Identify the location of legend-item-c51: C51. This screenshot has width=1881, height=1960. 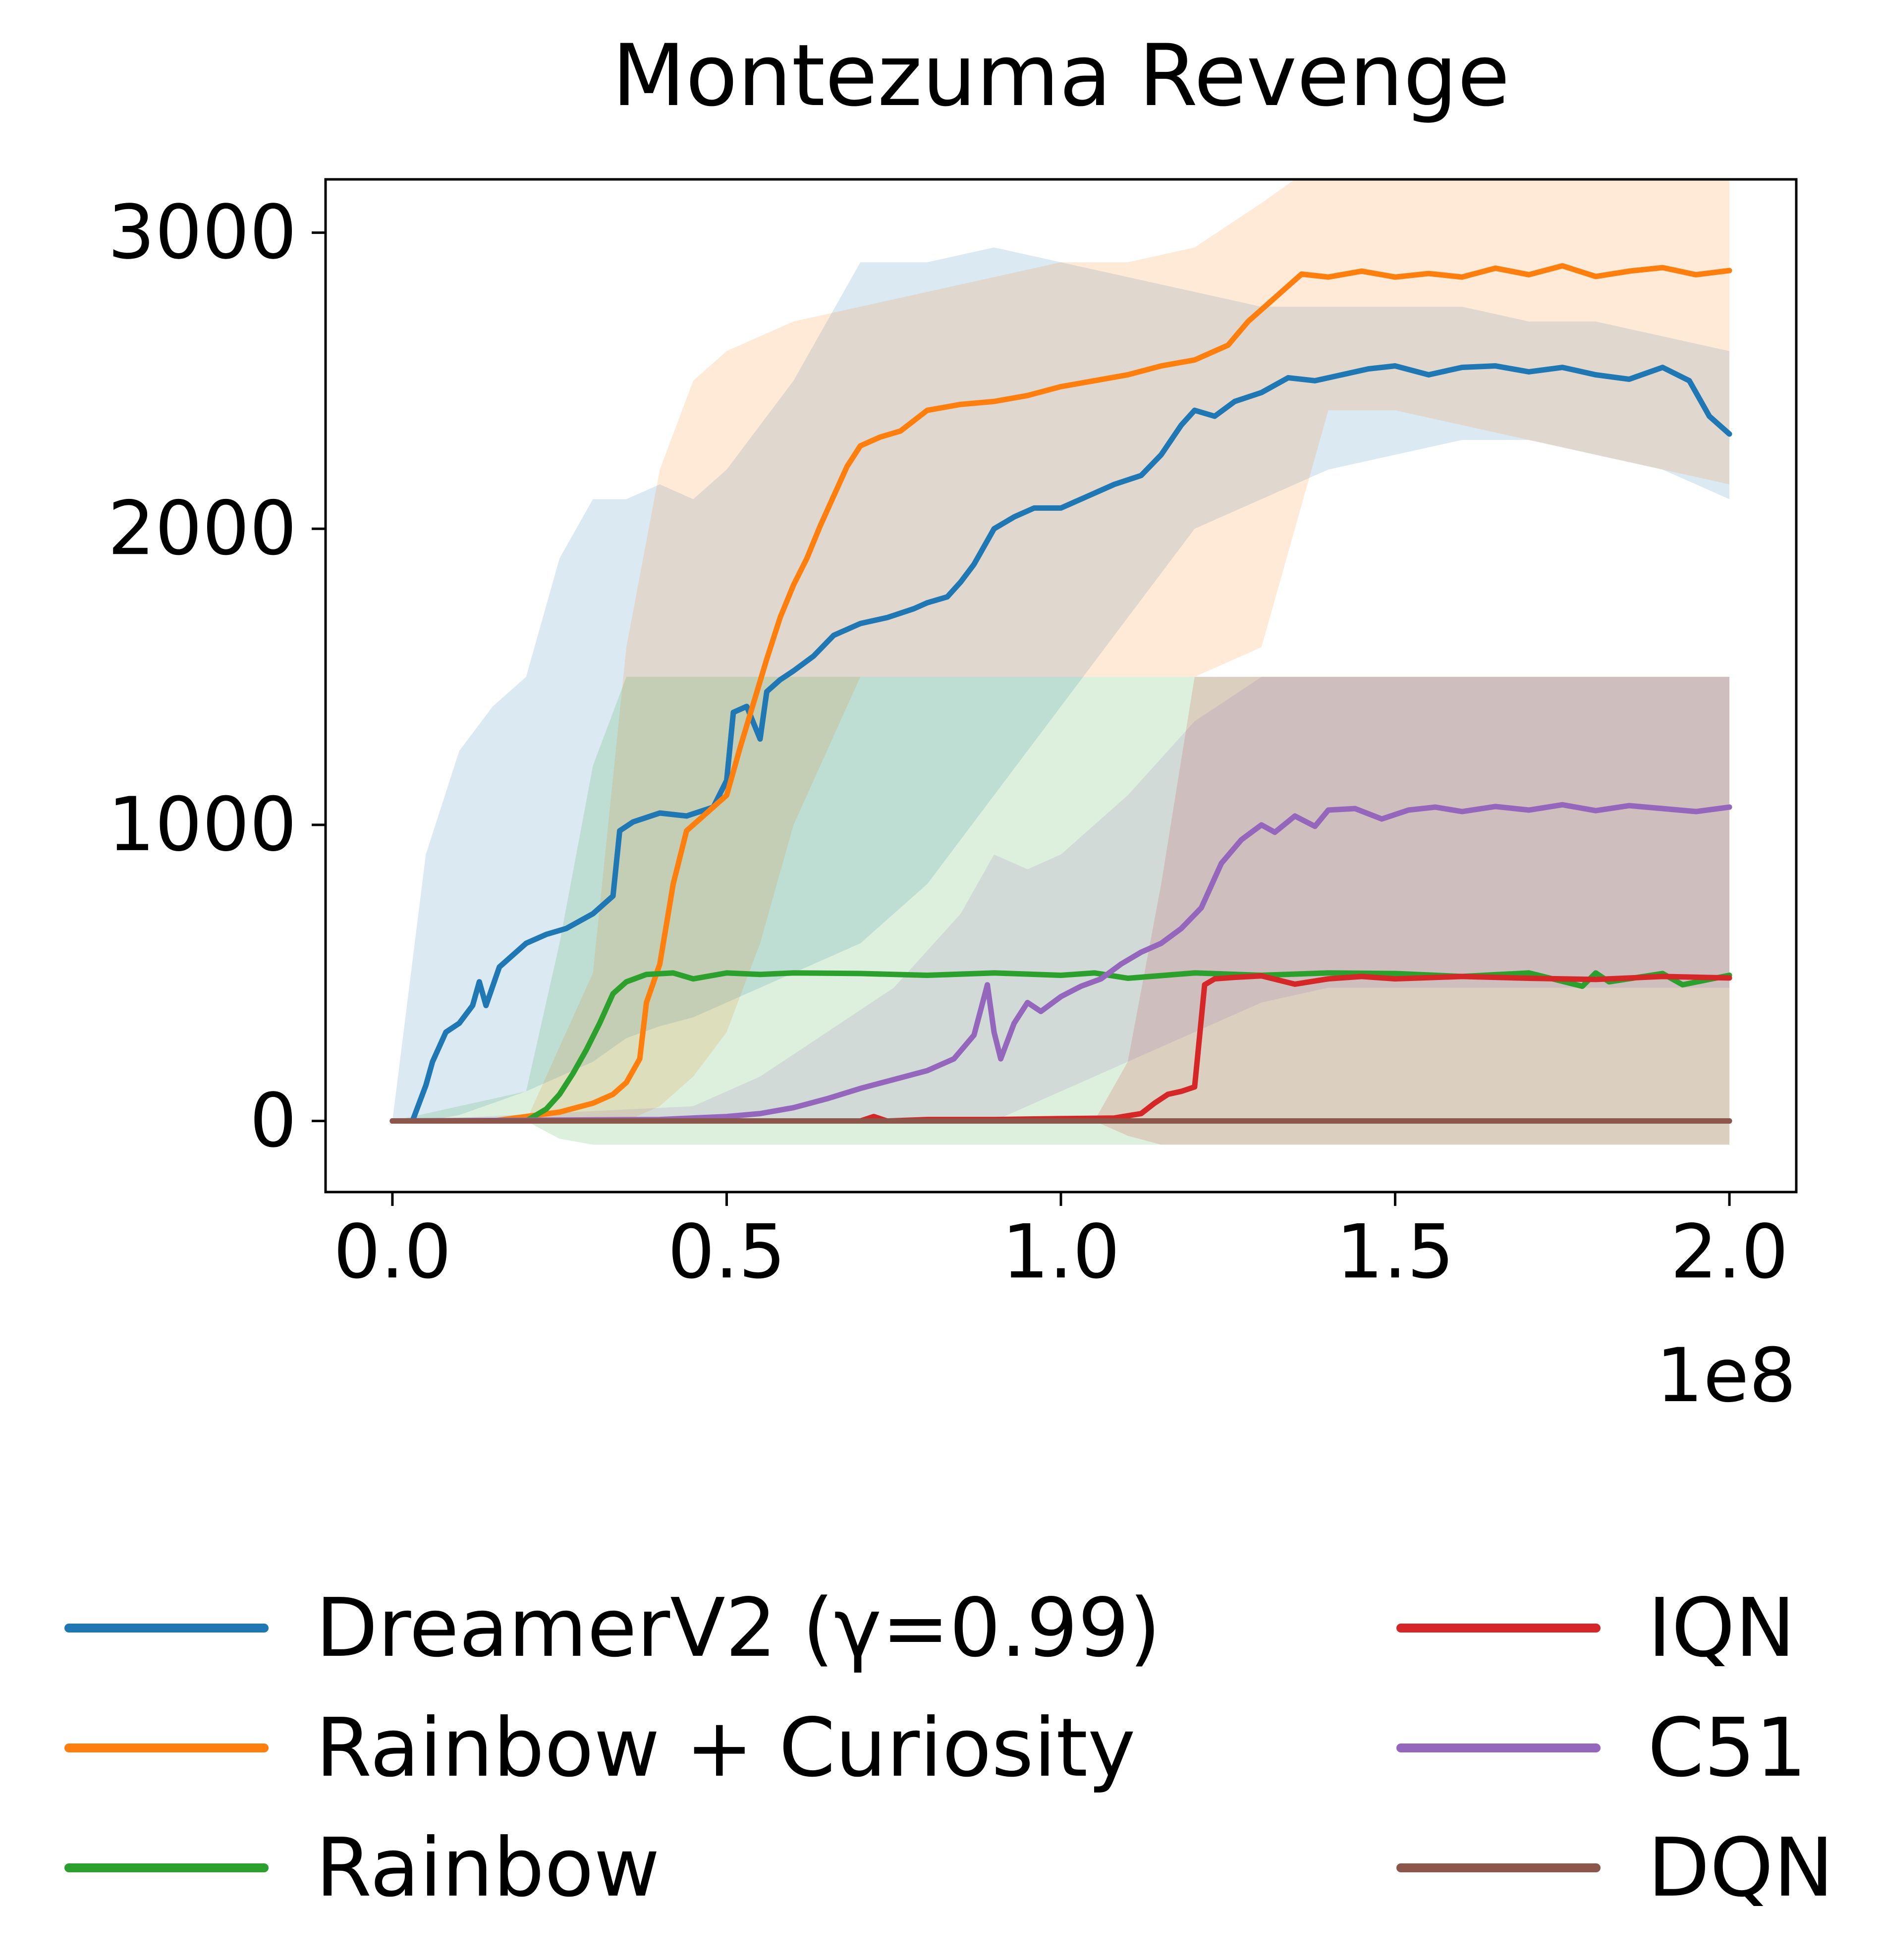
(1615, 1748).